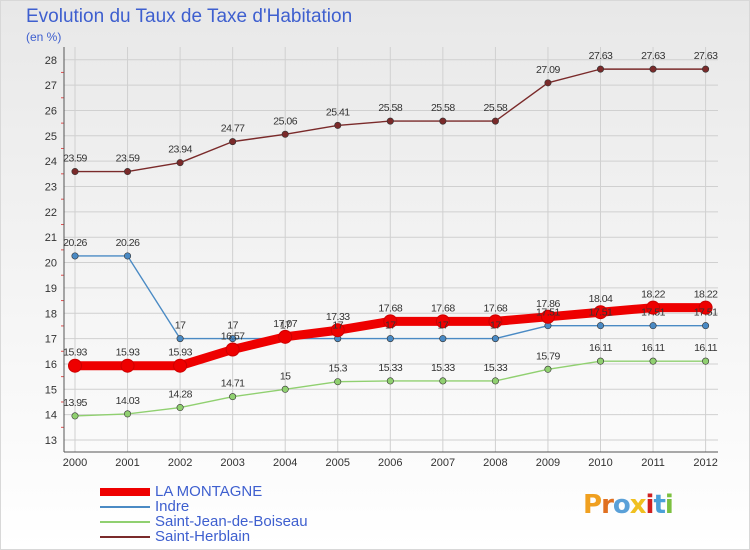  I want to click on data-label: 23.59, so click(128, 159).